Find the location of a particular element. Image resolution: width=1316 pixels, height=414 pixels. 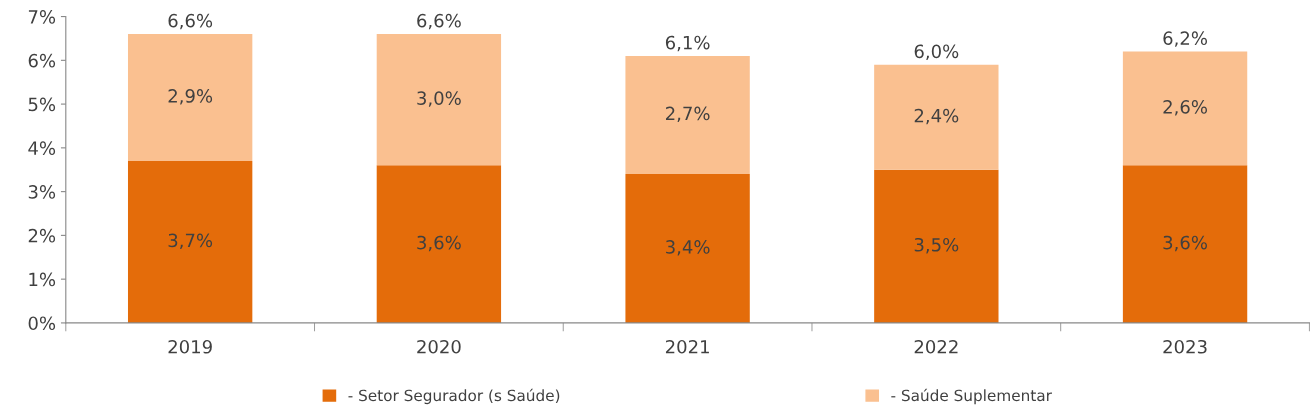

x-tick-label: 2020 is located at coordinates (439, 346).